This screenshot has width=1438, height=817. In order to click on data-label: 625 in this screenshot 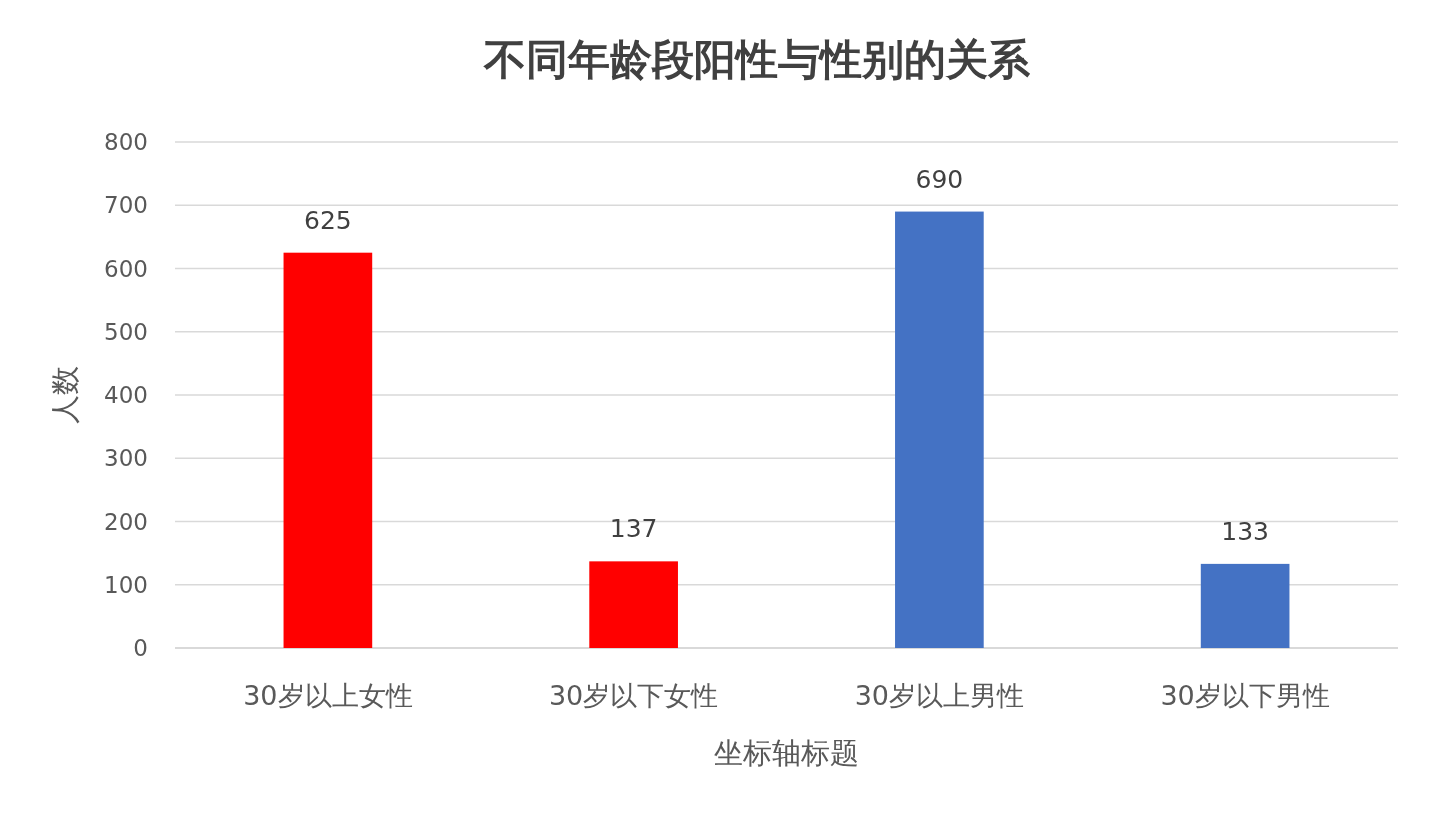, I will do `click(328, 220)`.